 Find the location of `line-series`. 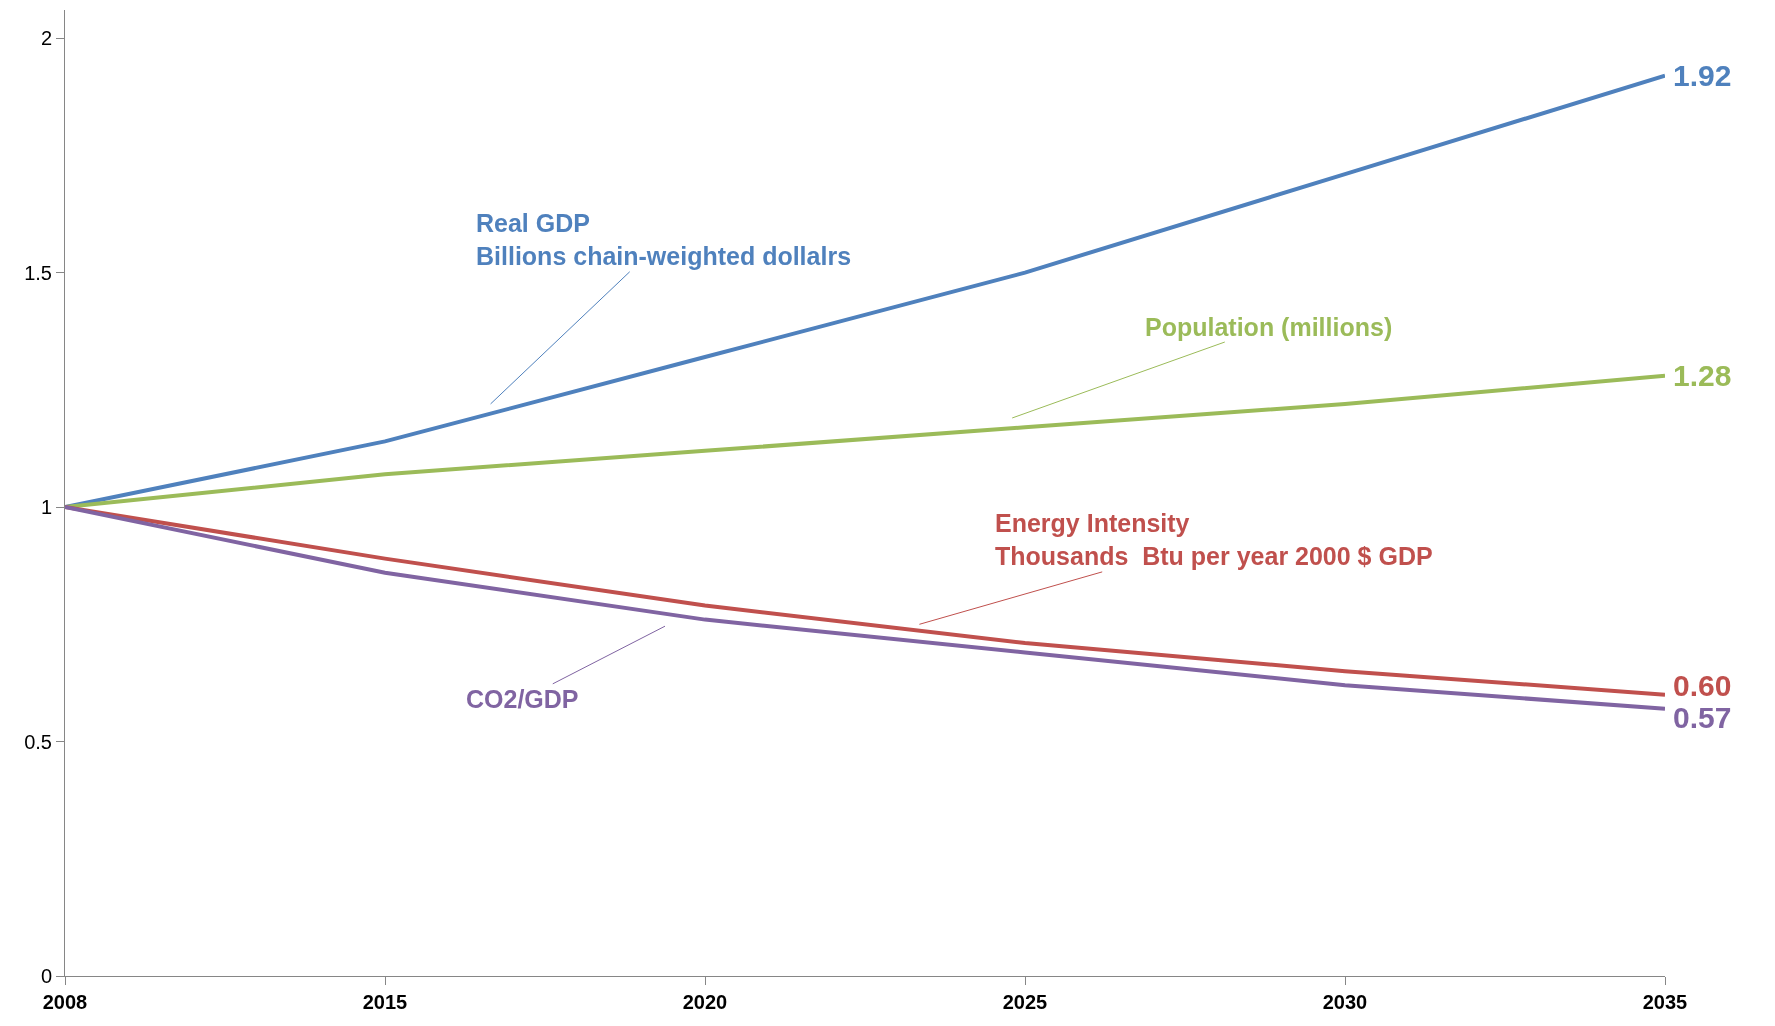

line-series is located at coordinates (865, 441).